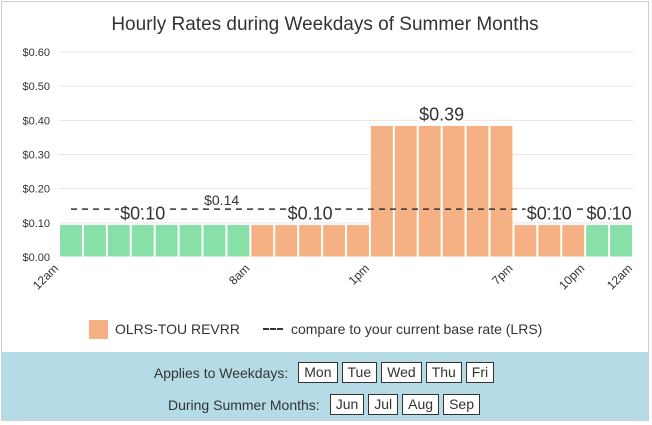  I want to click on weekday-chip: Wed, so click(401, 372).